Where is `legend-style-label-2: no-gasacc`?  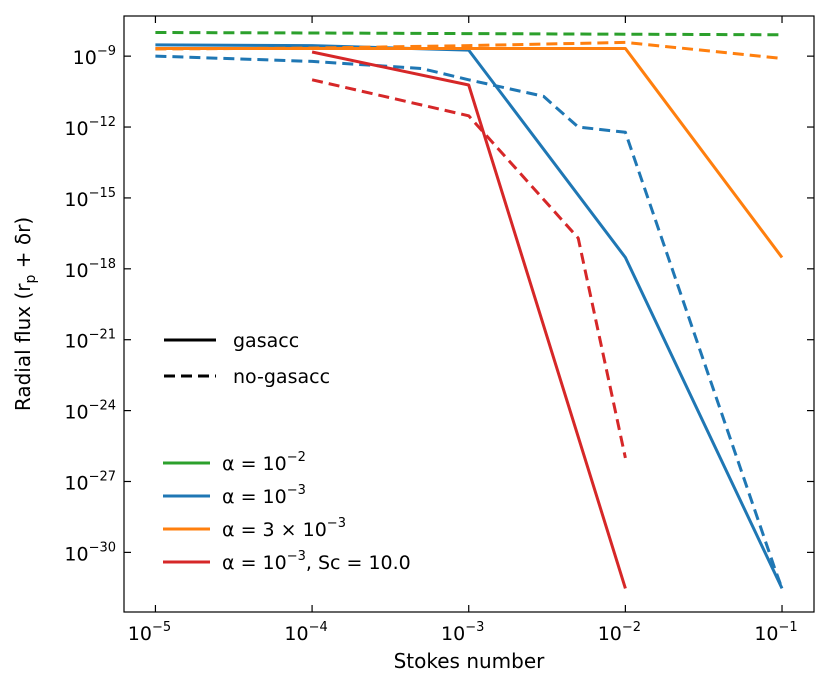 legend-style-label-2: no-gasacc is located at coordinates (281, 377).